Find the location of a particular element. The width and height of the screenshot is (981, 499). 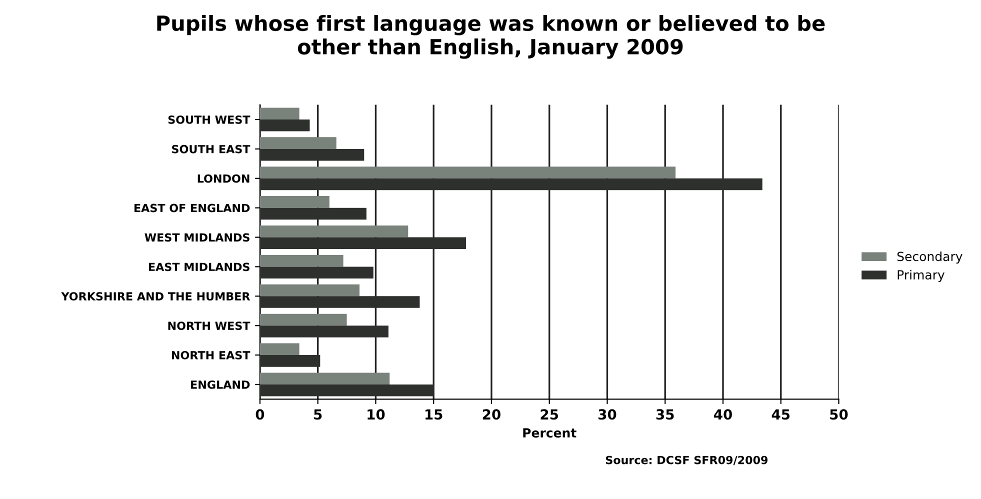

y-tick-label: SOUTH WEST is located at coordinates (209, 119).